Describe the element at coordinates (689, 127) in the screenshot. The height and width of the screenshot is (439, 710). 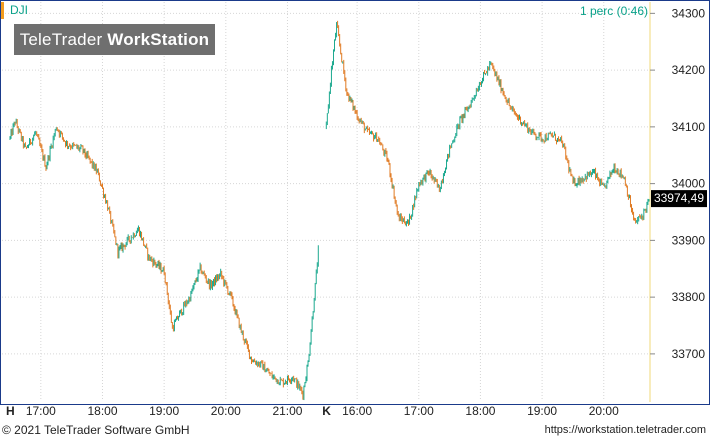
I see `y-tick-label: 34100` at that location.